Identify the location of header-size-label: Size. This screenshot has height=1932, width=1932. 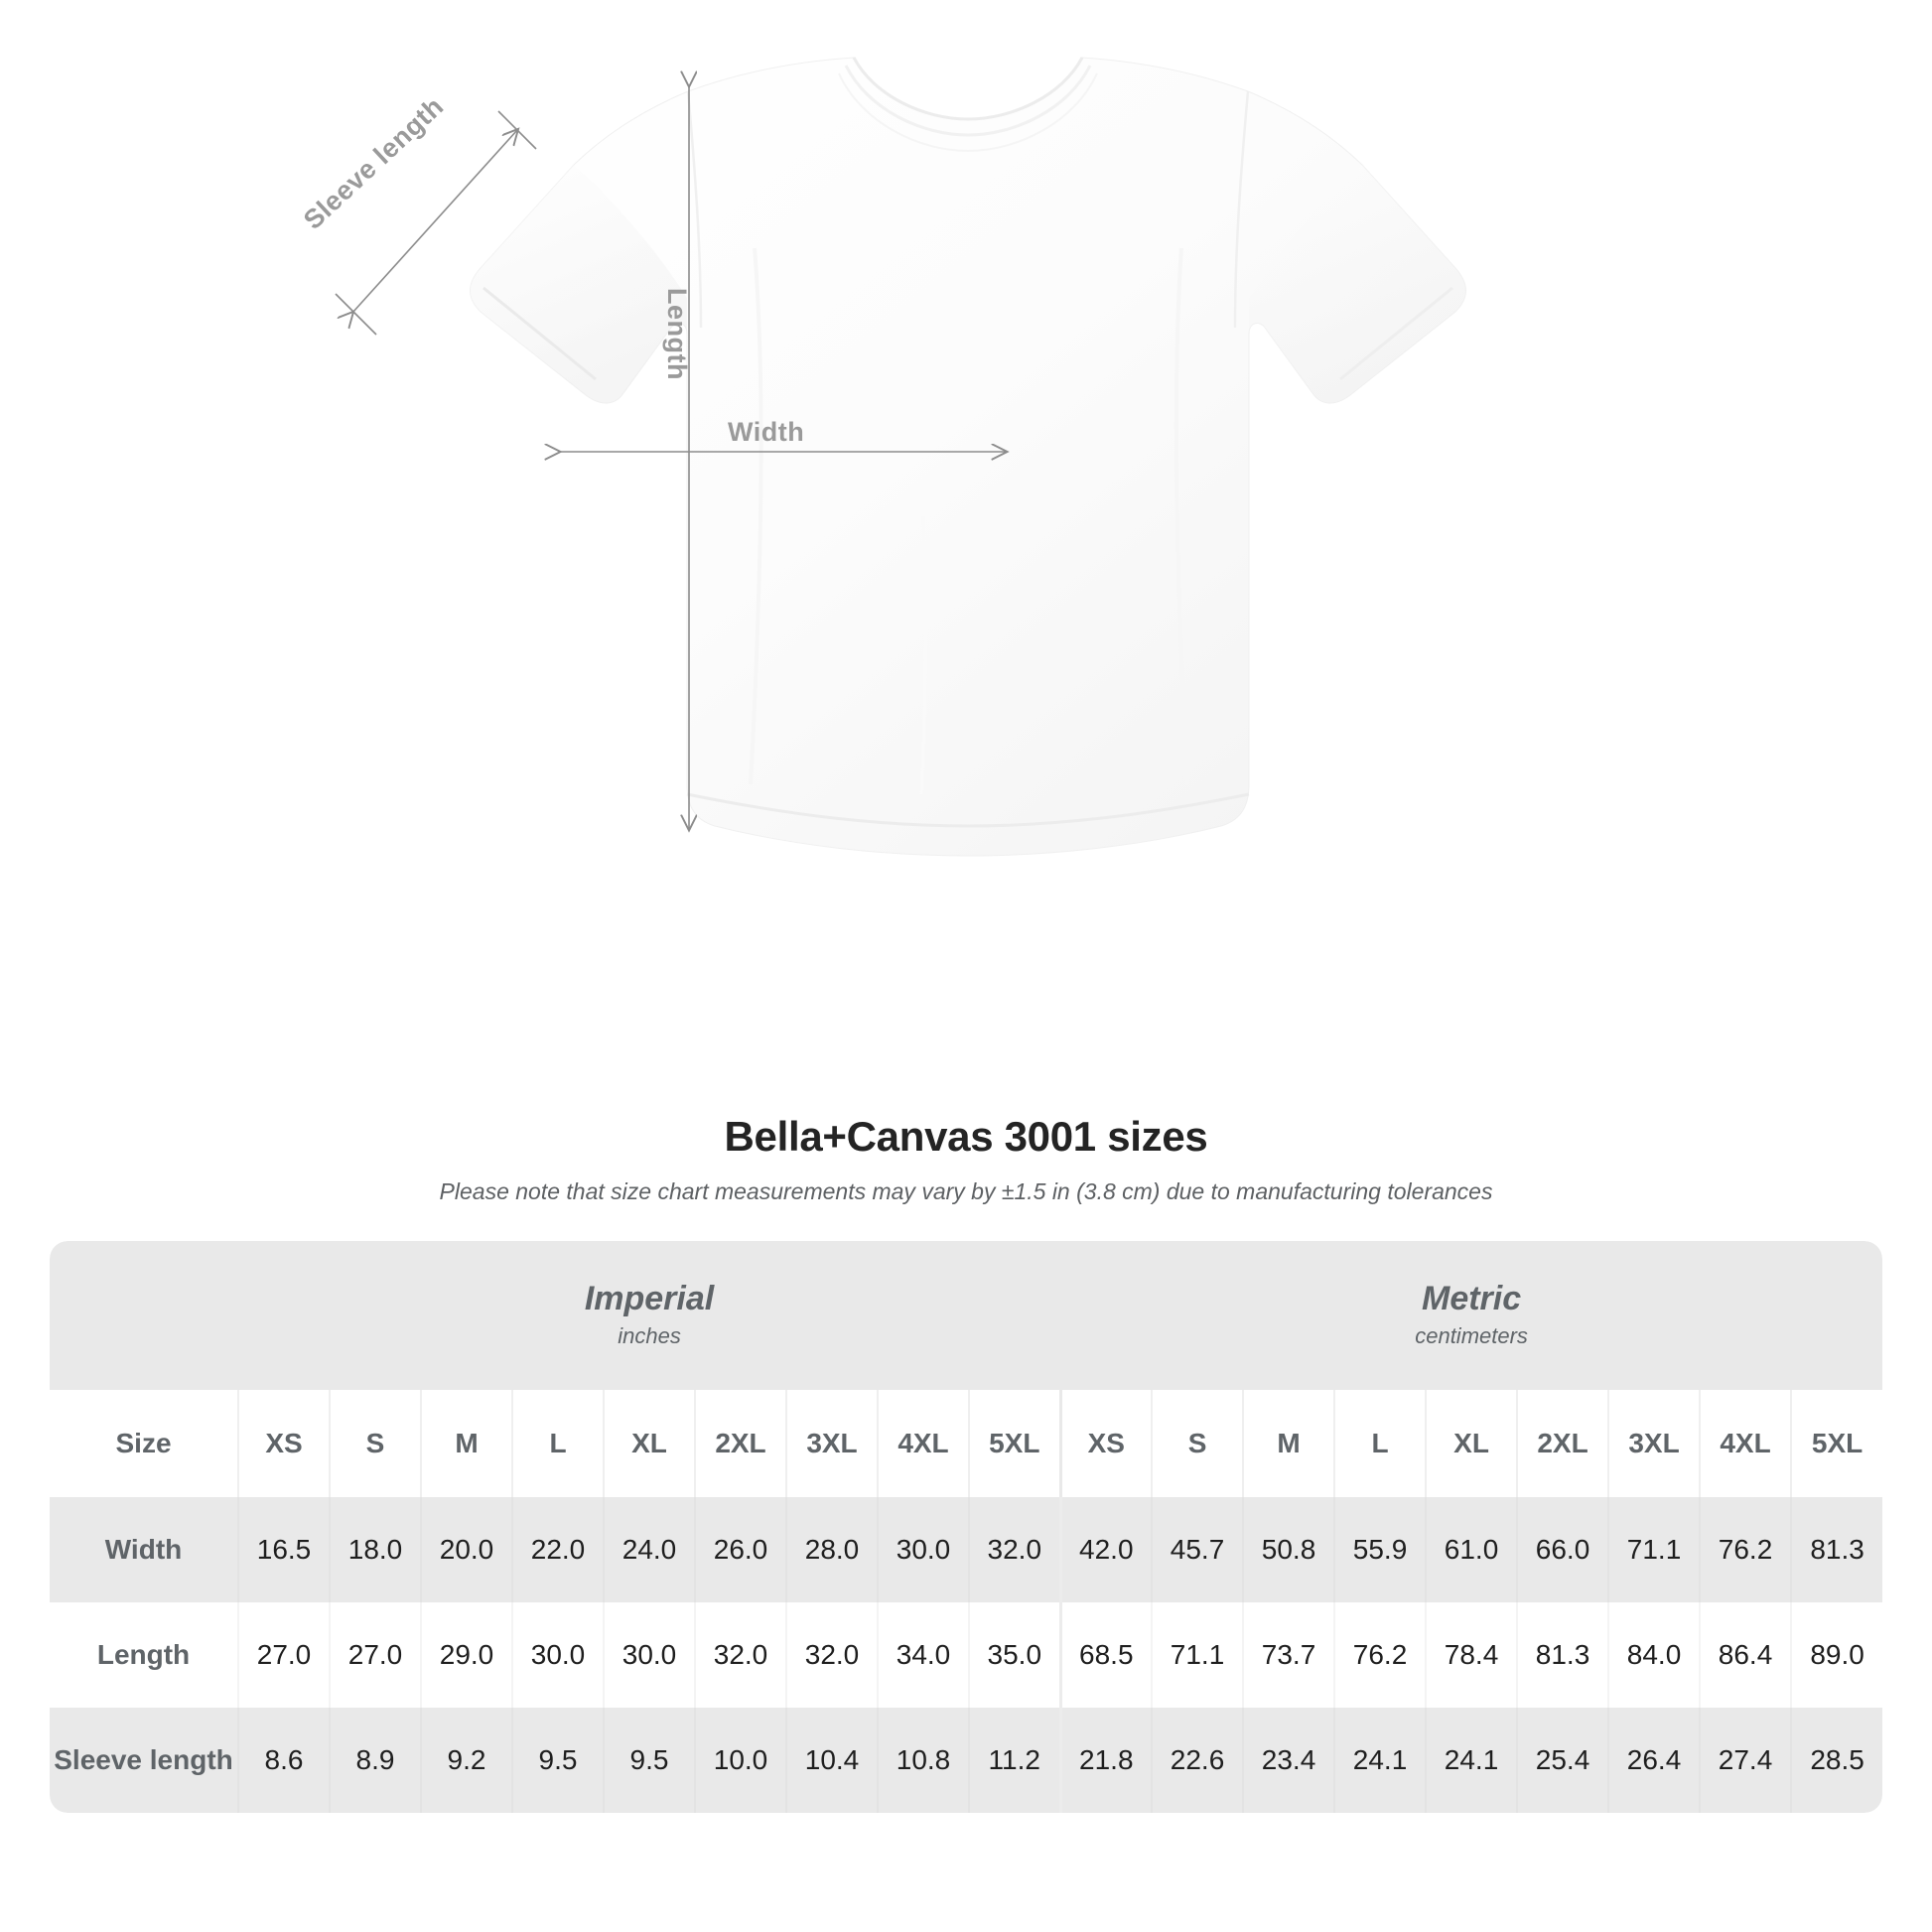
(145, 1443).